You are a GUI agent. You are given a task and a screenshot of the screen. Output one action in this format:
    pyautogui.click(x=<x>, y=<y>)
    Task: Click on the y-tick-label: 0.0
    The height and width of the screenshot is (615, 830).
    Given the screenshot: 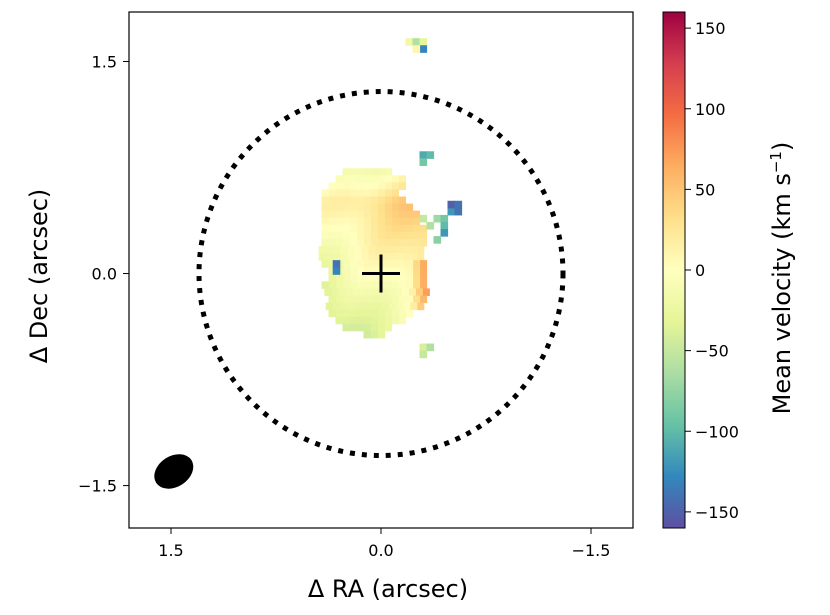 What is the action you would take?
    pyautogui.click(x=104, y=274)
    